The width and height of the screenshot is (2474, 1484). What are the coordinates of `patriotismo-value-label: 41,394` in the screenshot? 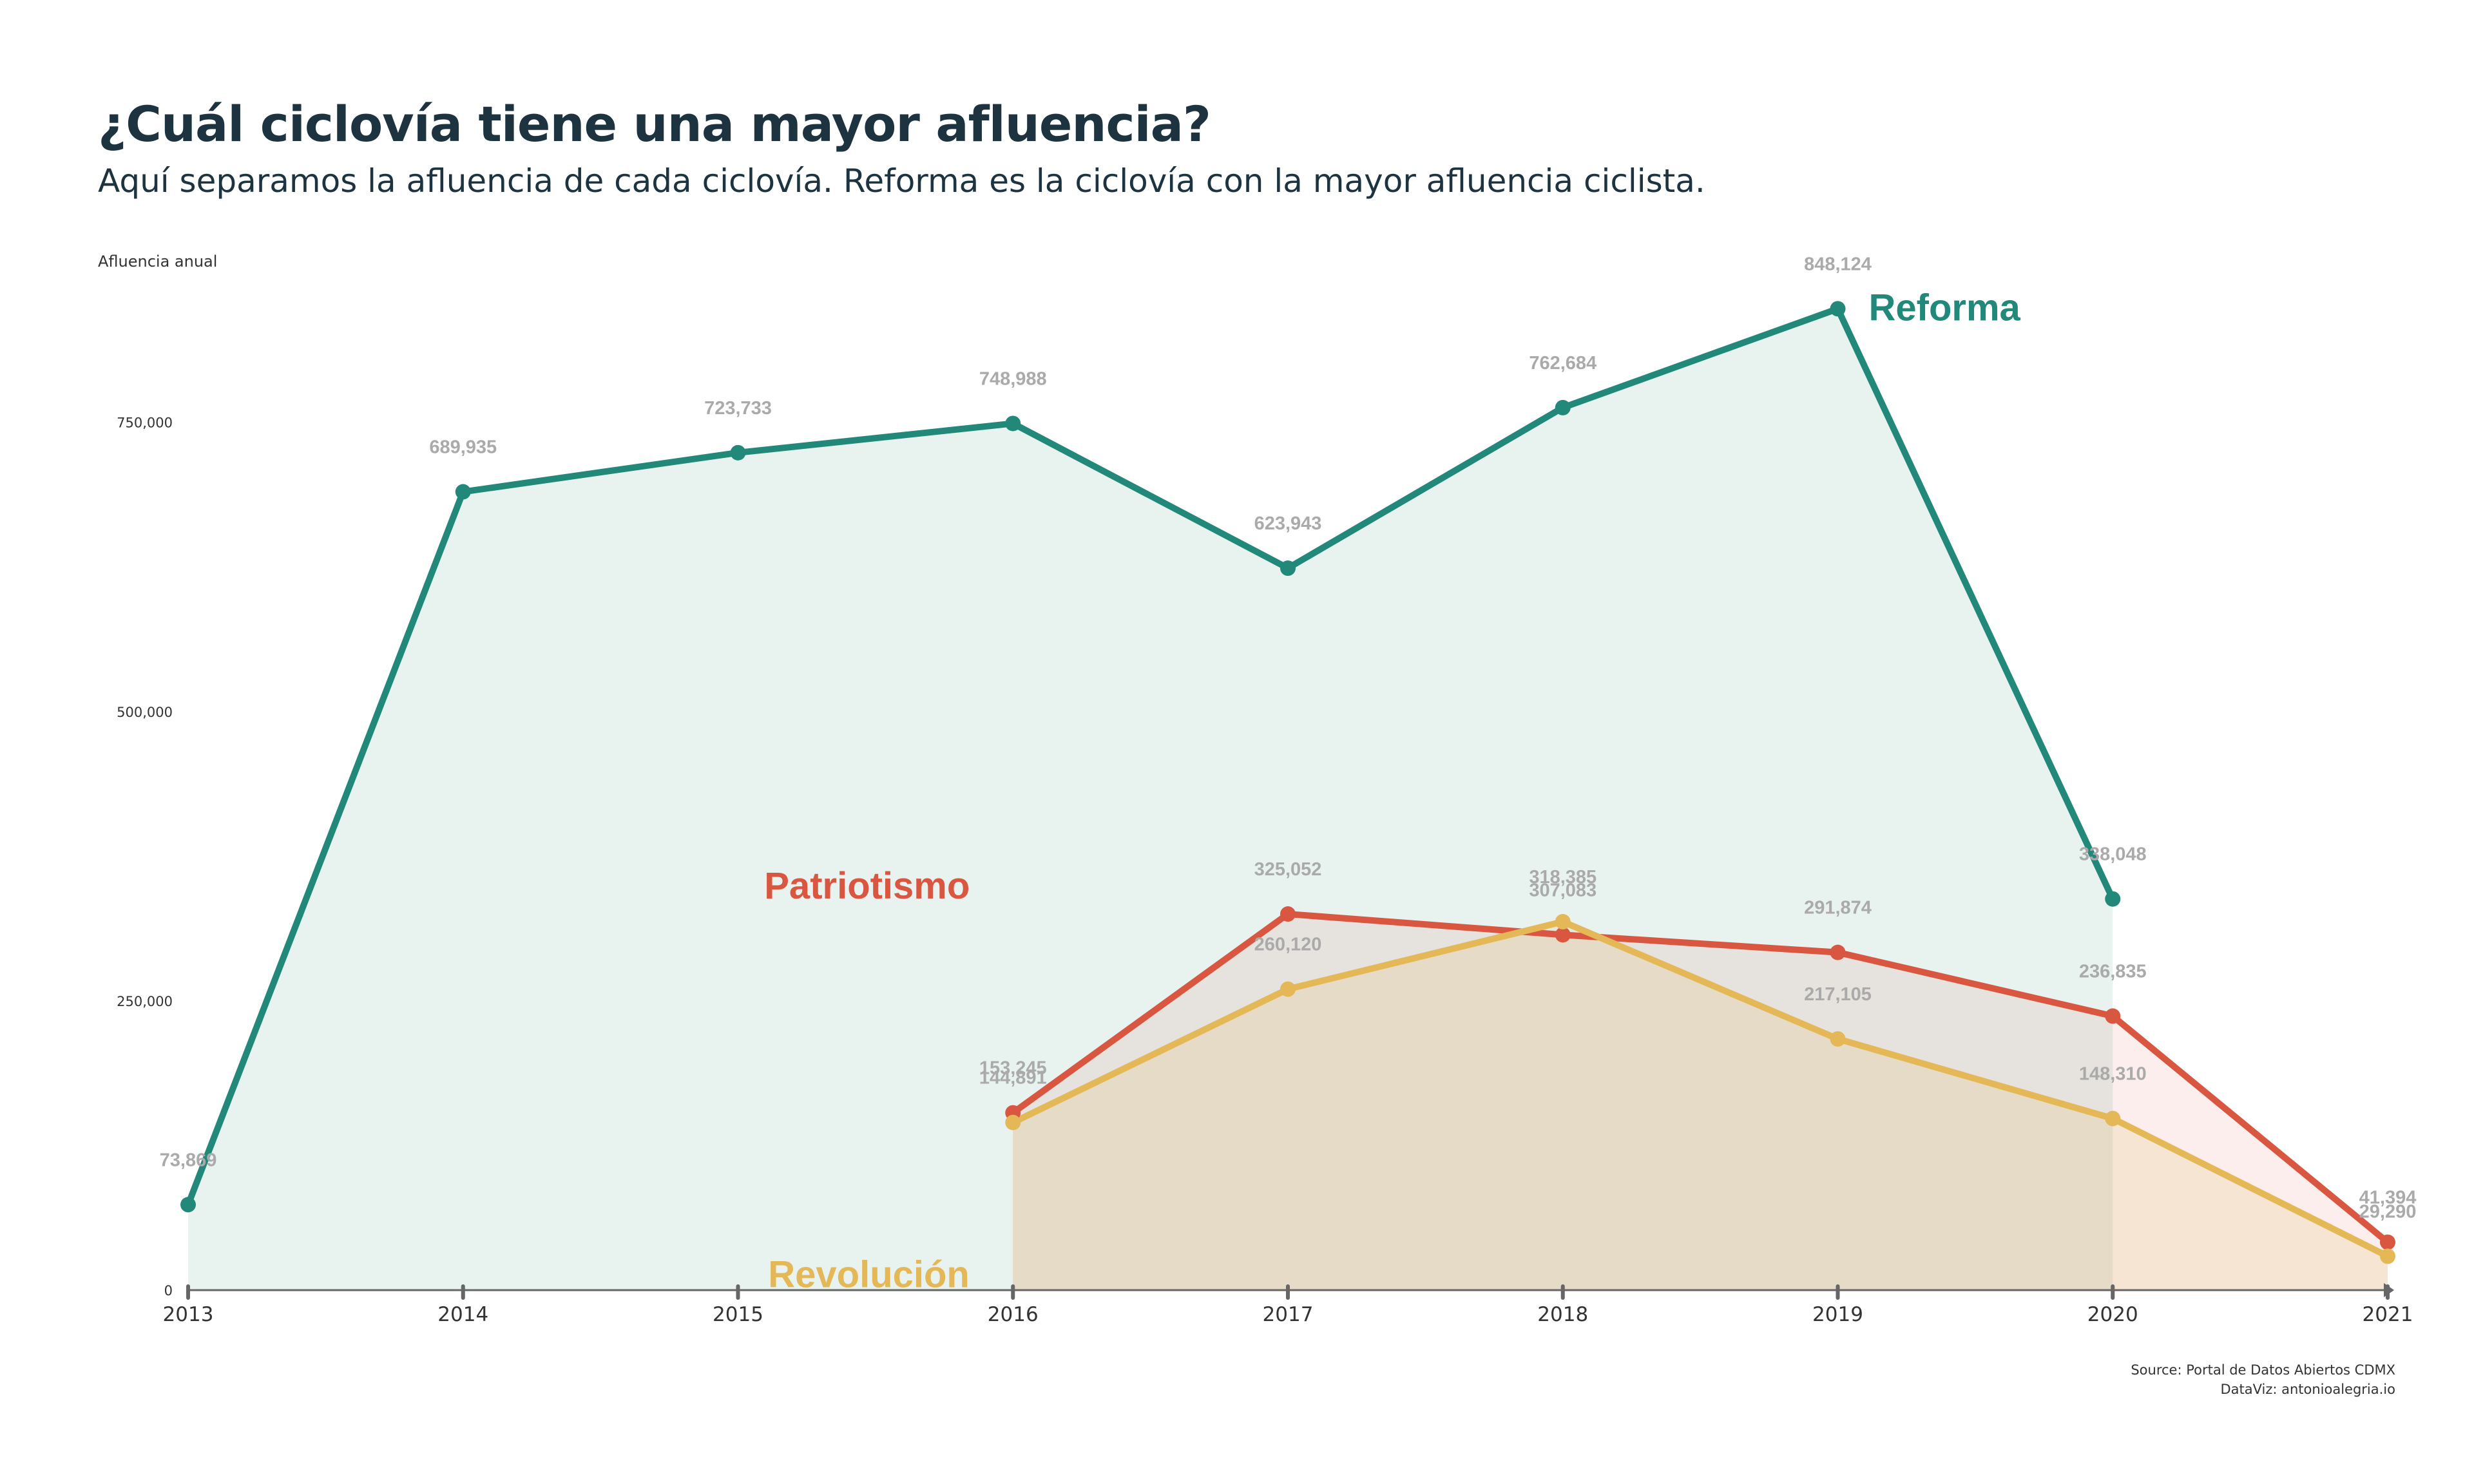 It's located at (2388, 1198).